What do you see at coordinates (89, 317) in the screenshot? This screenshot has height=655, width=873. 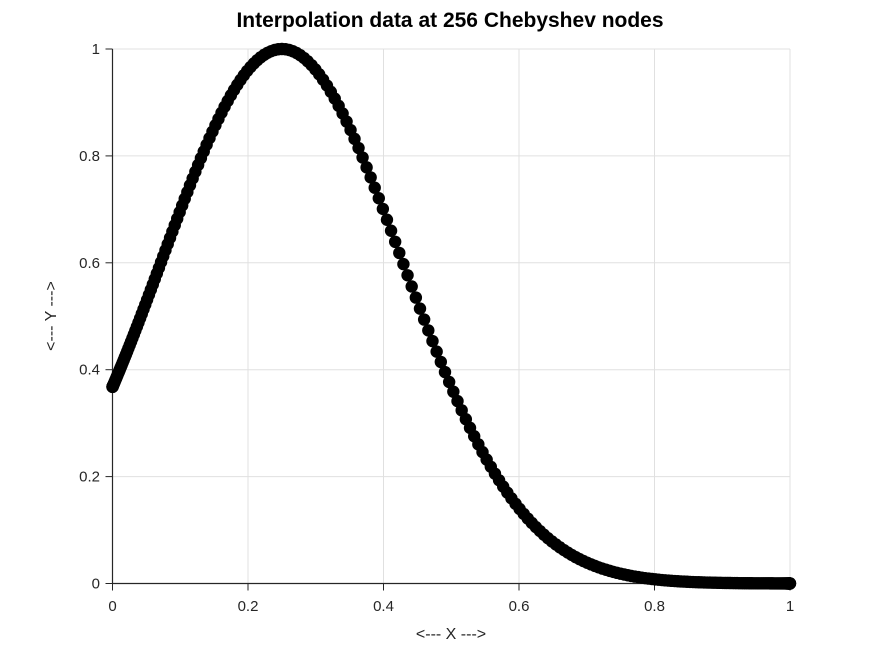 I see `y-tick-labels: 0 0.2 0.4 0.6 0.8 1` at bounding box center [89, 317].